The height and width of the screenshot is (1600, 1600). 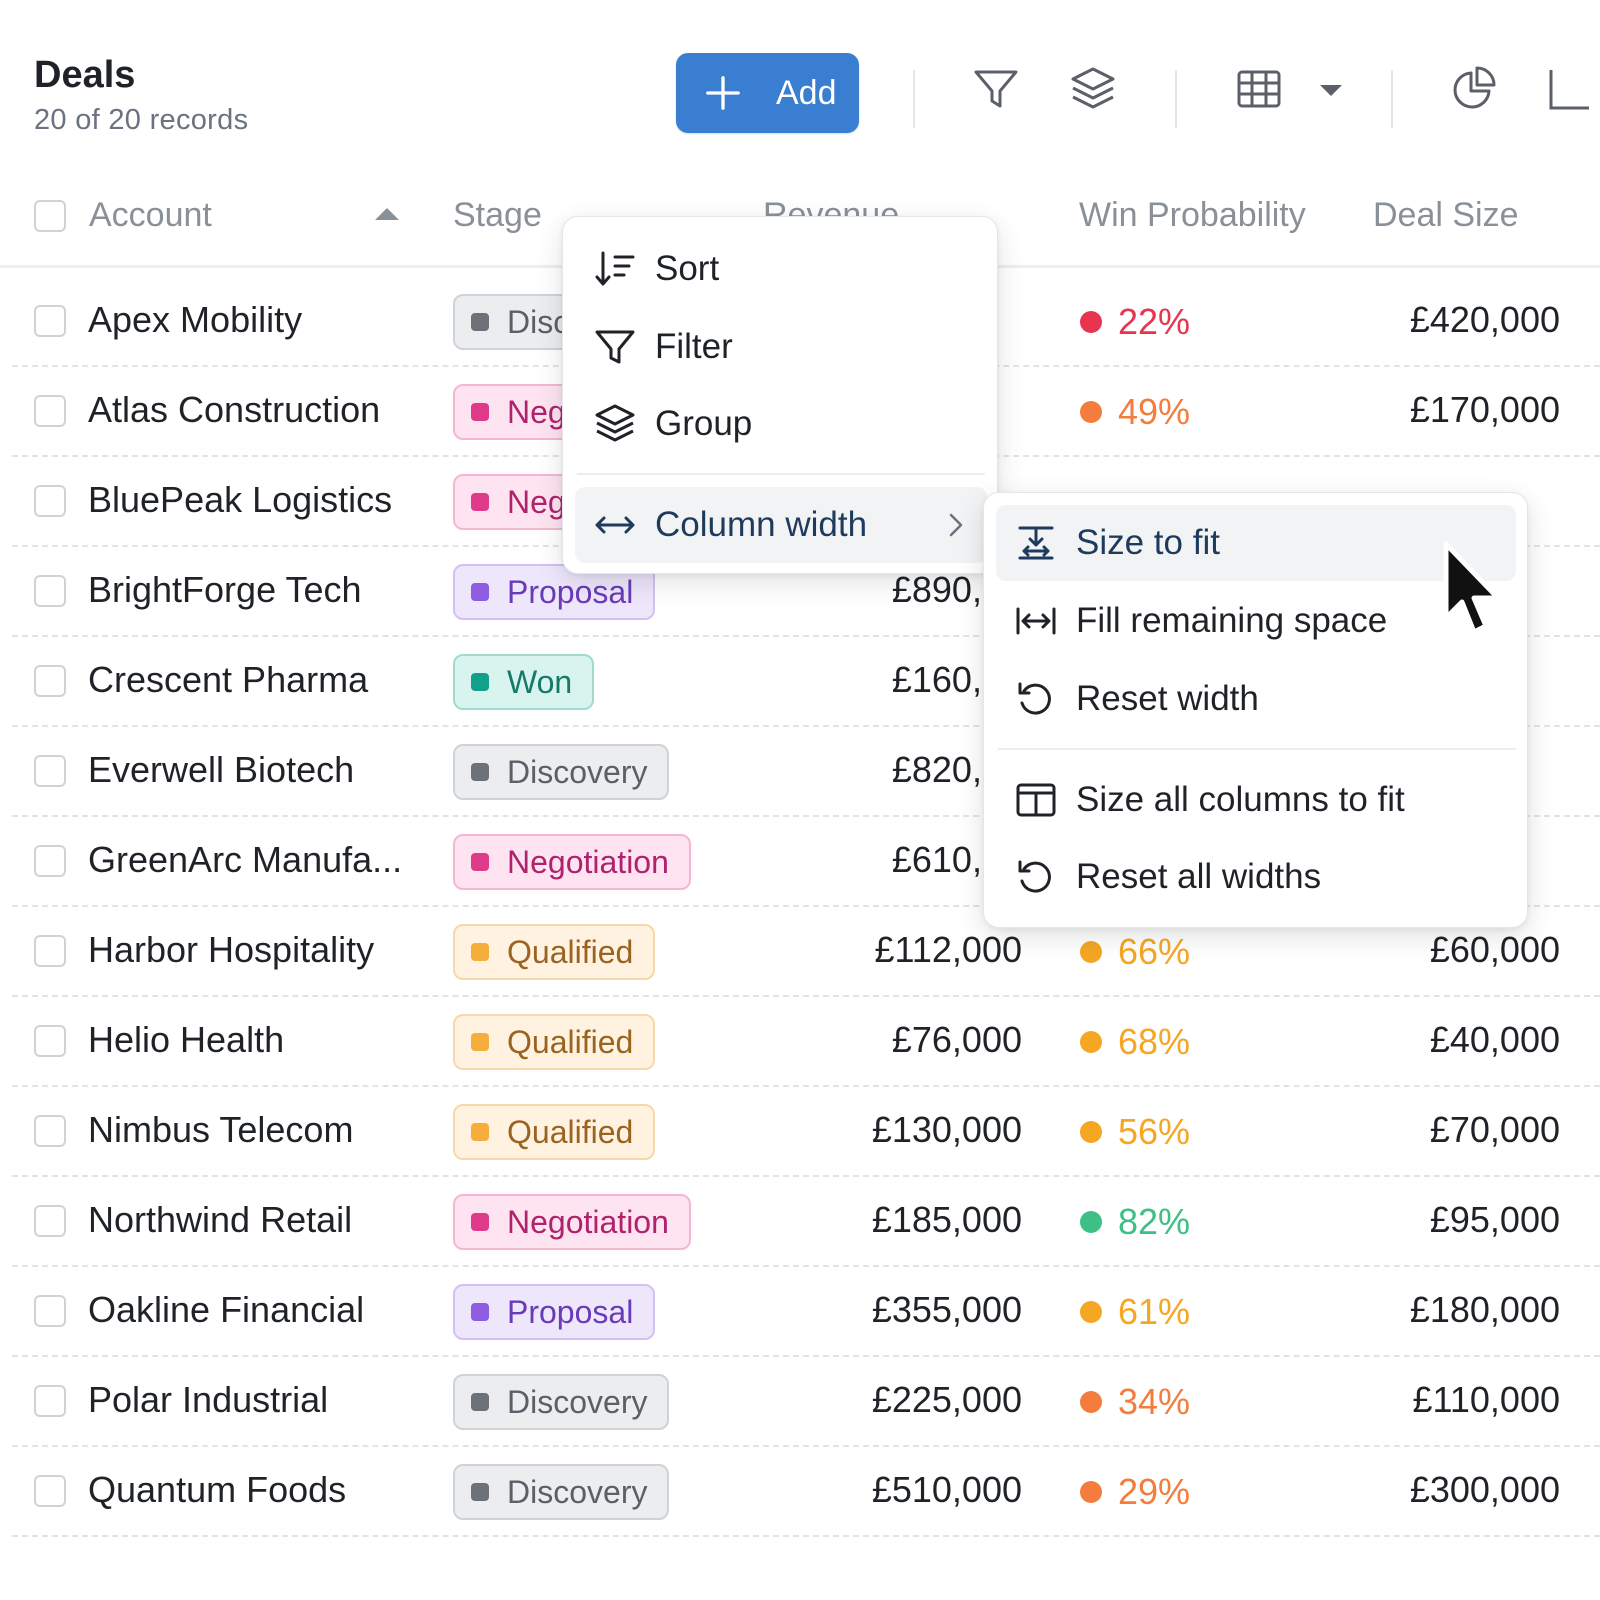 What do you see at coordinates (956, 525) in the screenshot?
I see `chevron-right-icon` at bounding box center [956, 525].